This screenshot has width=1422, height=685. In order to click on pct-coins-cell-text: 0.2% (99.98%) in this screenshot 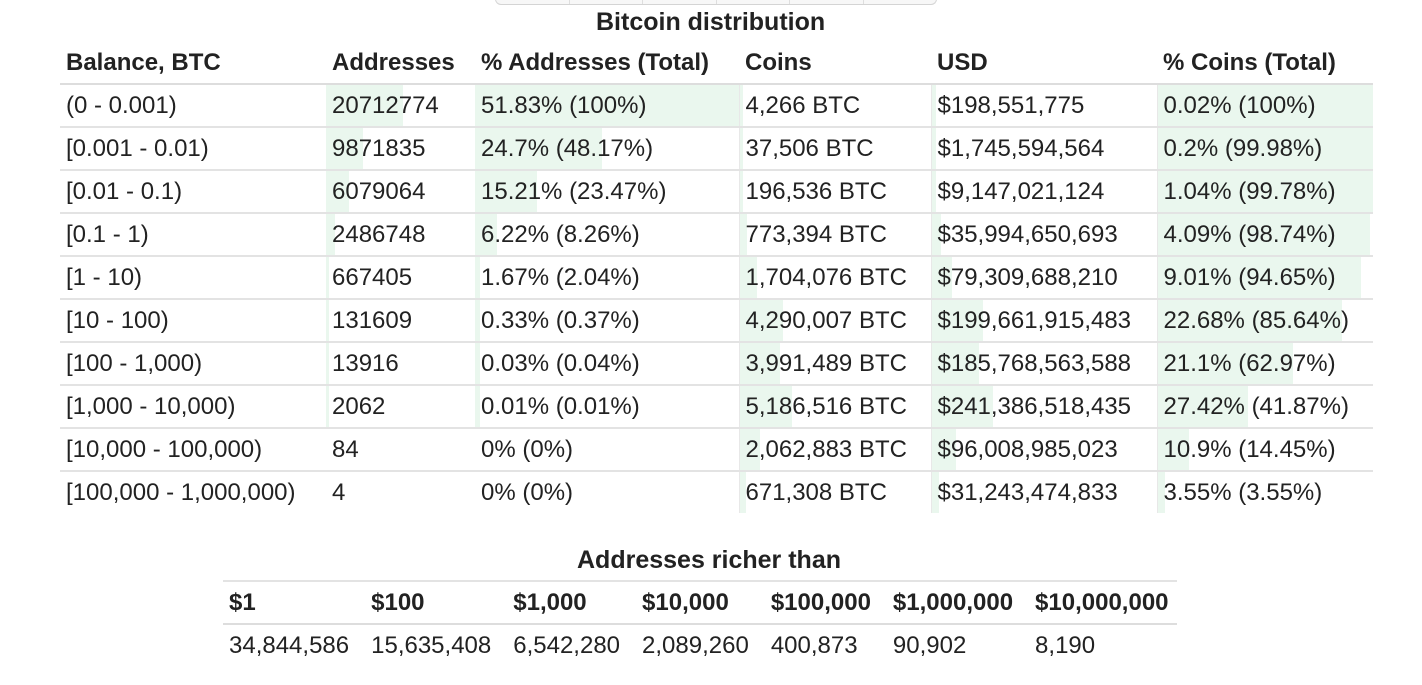, I will do `click(1243, 148)`.